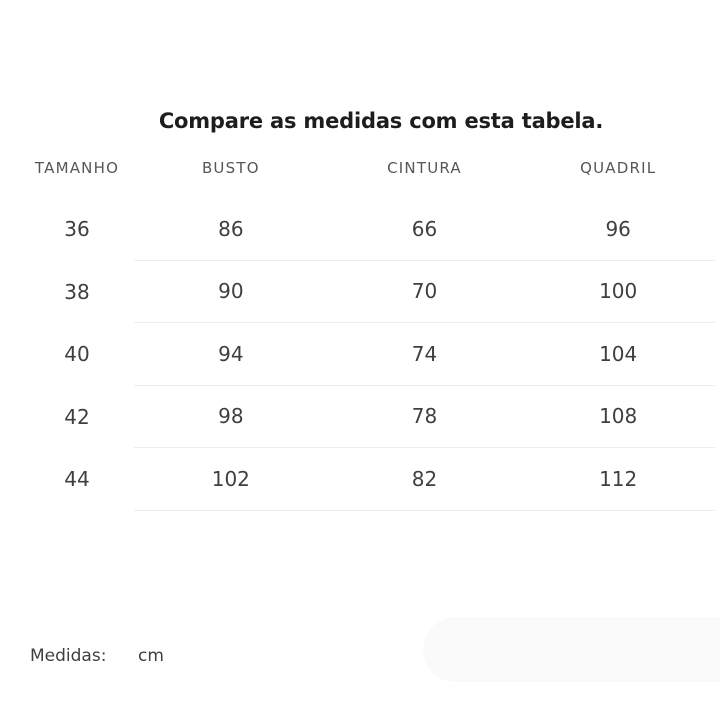 The width and height of the screenshot is (720, 701). I want to click on table-cell: 94, so click(231, 354).